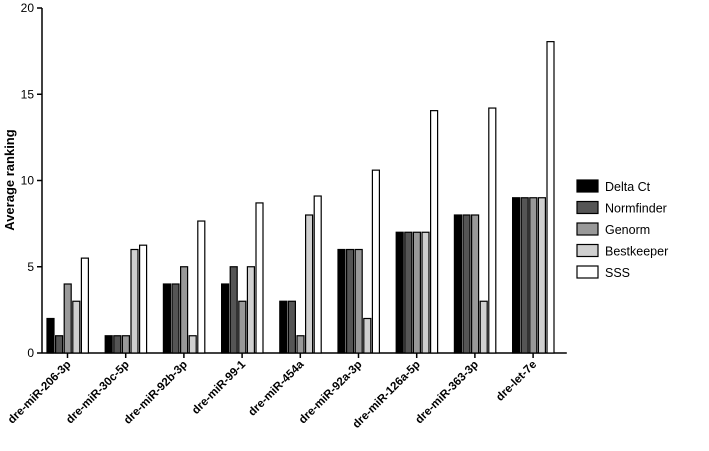 The width and height of the screenshot is (709, 451). Describe the element at coordinates (28, 8) in the screenshot. I see `y-tick-label: 20` at that location.